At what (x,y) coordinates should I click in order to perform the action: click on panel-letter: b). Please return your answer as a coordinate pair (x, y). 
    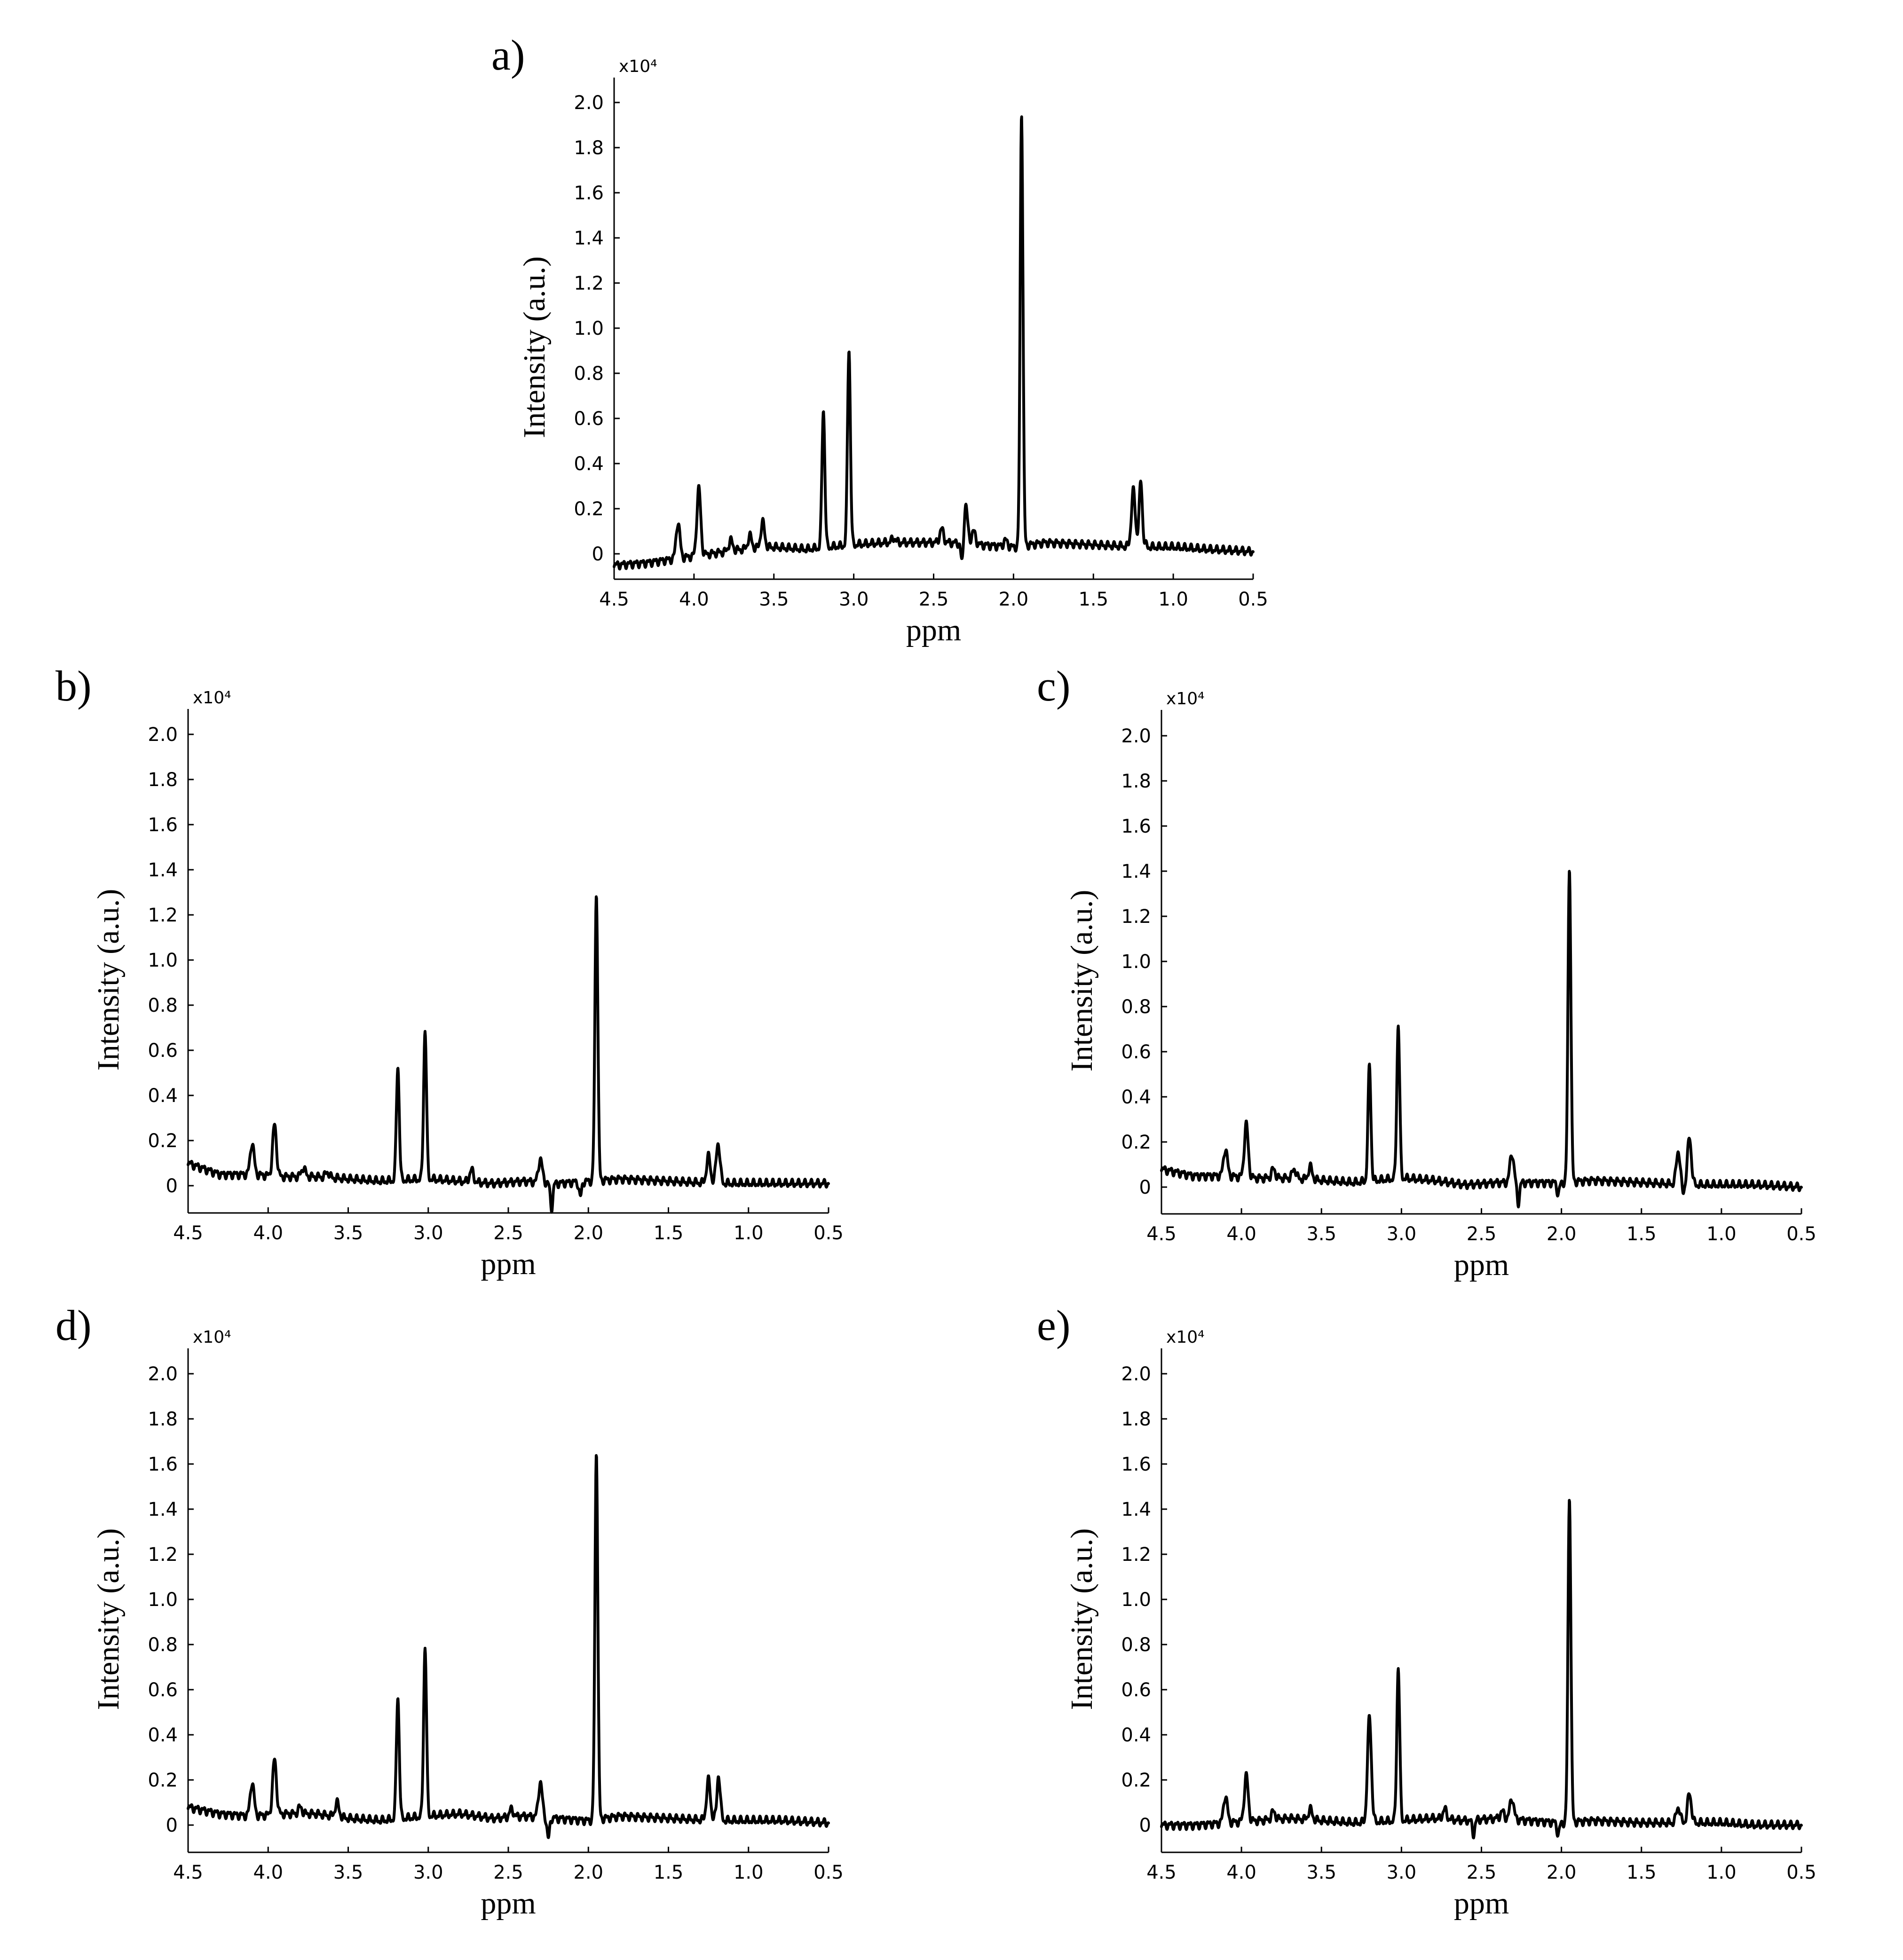
    Looking at the image, I should click on (73, 686).